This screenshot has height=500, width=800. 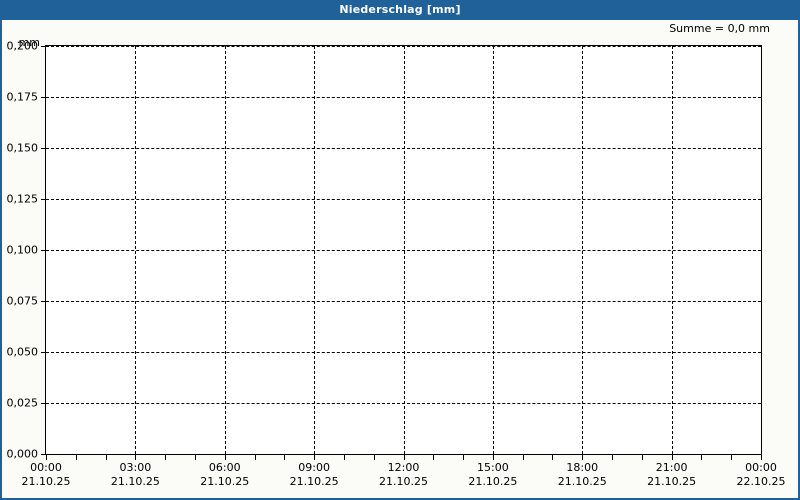 What do you see at coordinates (719, 28) in the screenshot?
I see `summary-annotation: Summe = 0,0 mm` at bounding box center [719, 28].